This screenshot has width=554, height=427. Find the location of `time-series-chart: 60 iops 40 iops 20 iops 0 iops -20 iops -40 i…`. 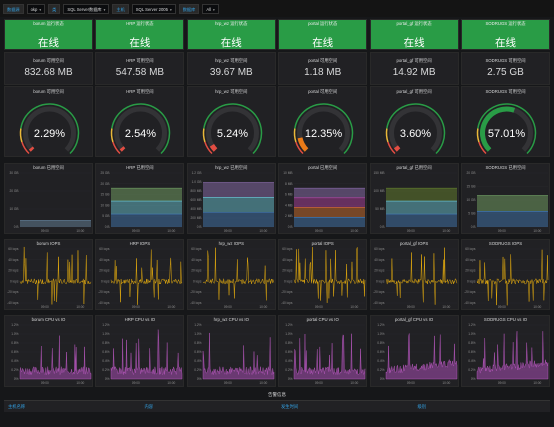

time-series-chart: 60 iops 40 iops 20 iops 0 iops -20 iops -40 i… is located at coordinates (141, 278).